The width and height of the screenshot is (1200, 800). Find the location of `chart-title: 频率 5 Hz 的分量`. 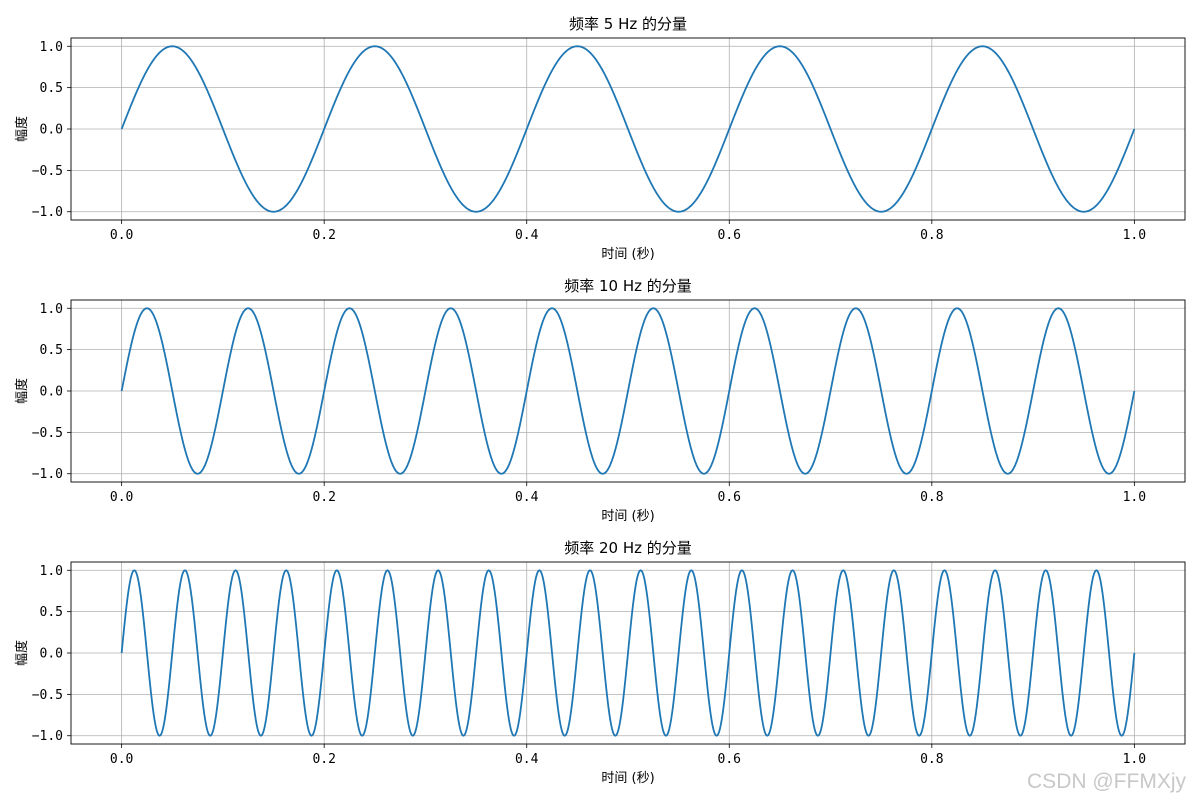

chart-title: 频率 5 Hz 的分量 is located at coordinates (628, 24).